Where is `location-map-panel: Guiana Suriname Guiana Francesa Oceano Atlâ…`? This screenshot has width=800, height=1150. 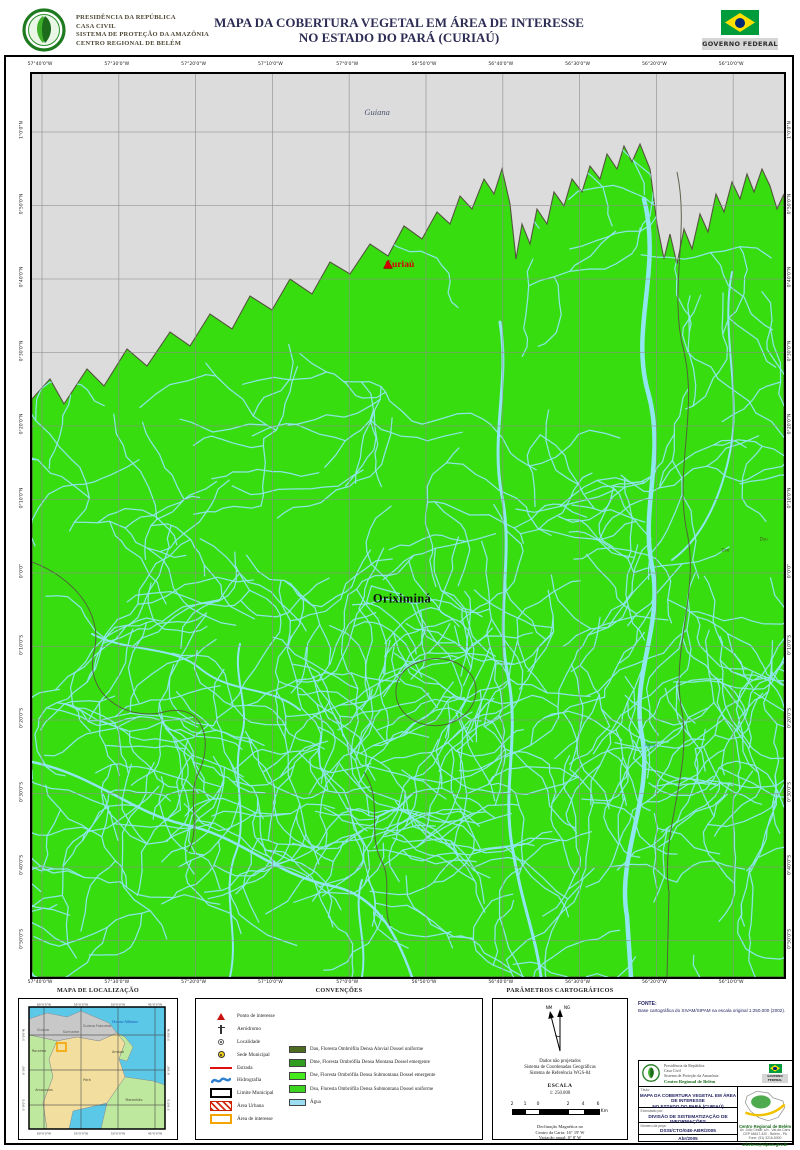
location-map-panel: Guiana Suriname Guiana Francesa Oceano Atlâ… is located at coordinates (98, 1069).